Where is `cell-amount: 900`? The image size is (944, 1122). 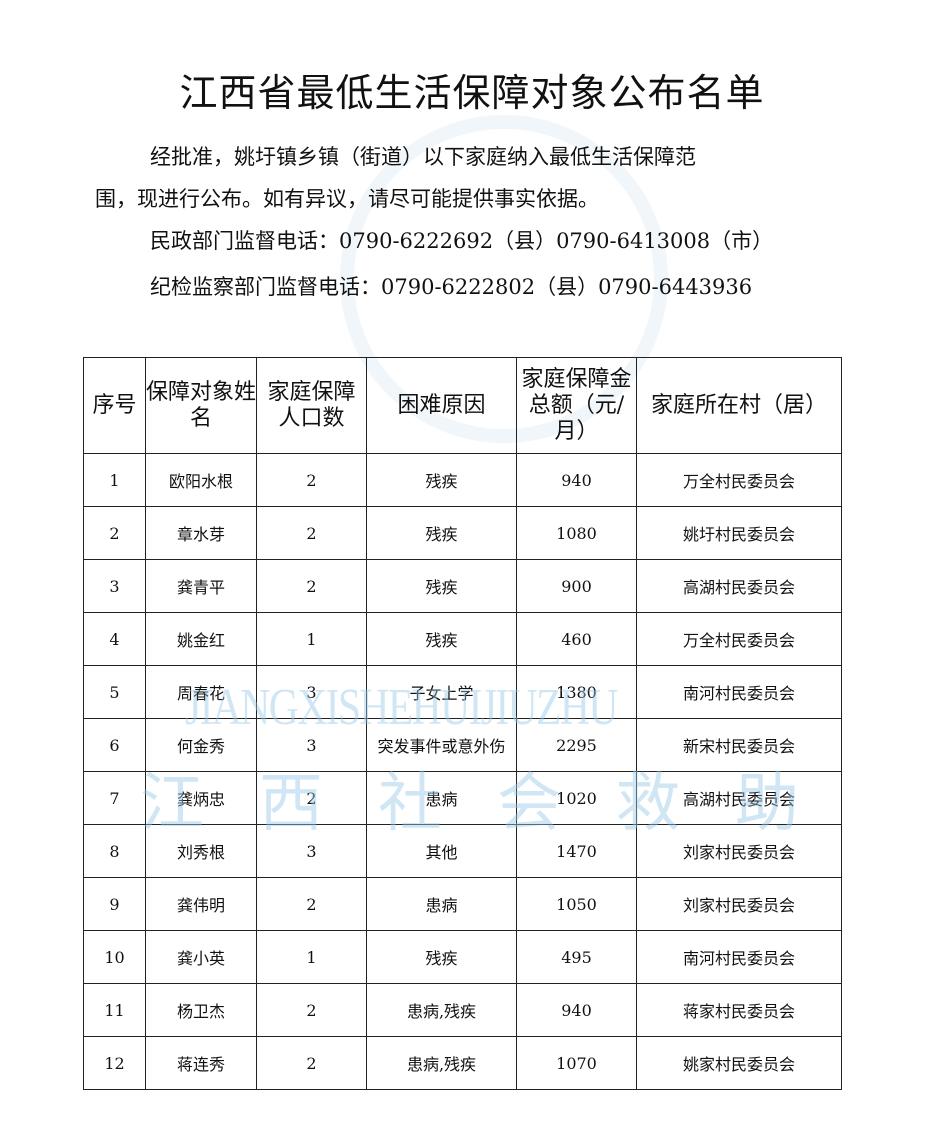 cell-amount: 900 is located at coordinates (576, 586).